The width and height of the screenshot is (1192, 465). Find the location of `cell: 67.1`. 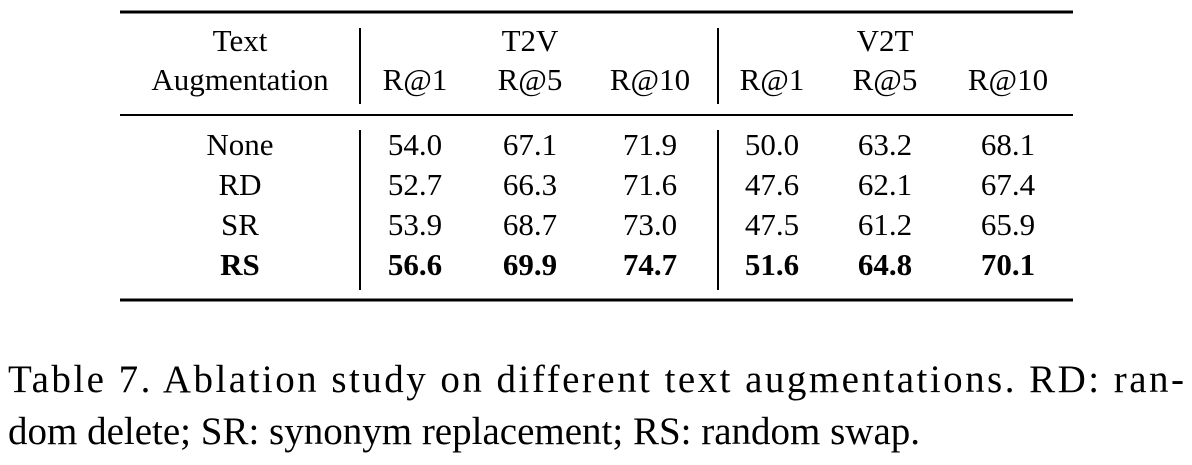

cell: 67.1 is located at coordinates (530, 144).